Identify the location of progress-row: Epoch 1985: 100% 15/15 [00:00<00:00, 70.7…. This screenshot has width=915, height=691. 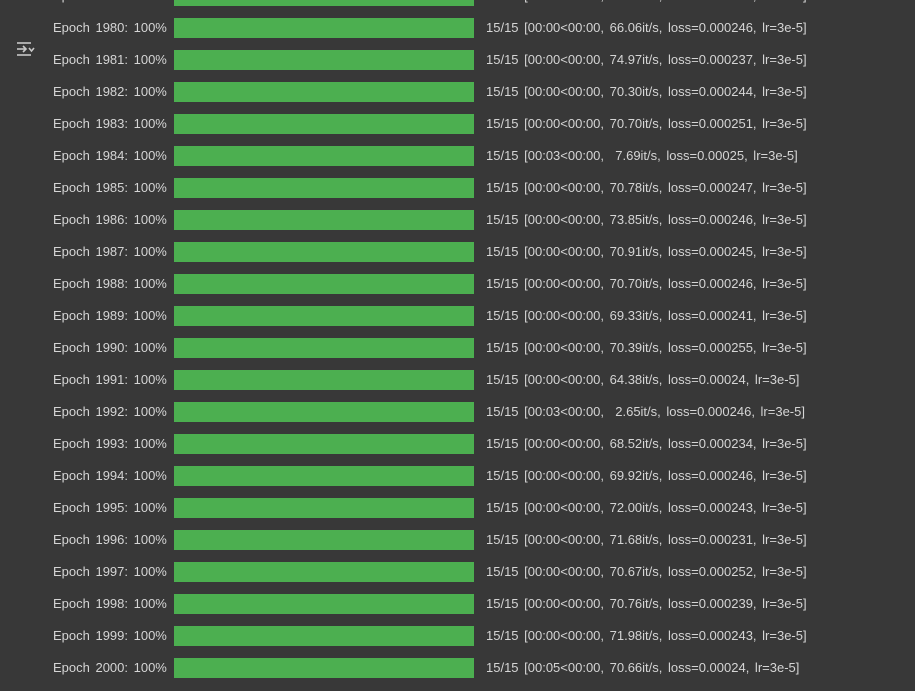
(478, 188).